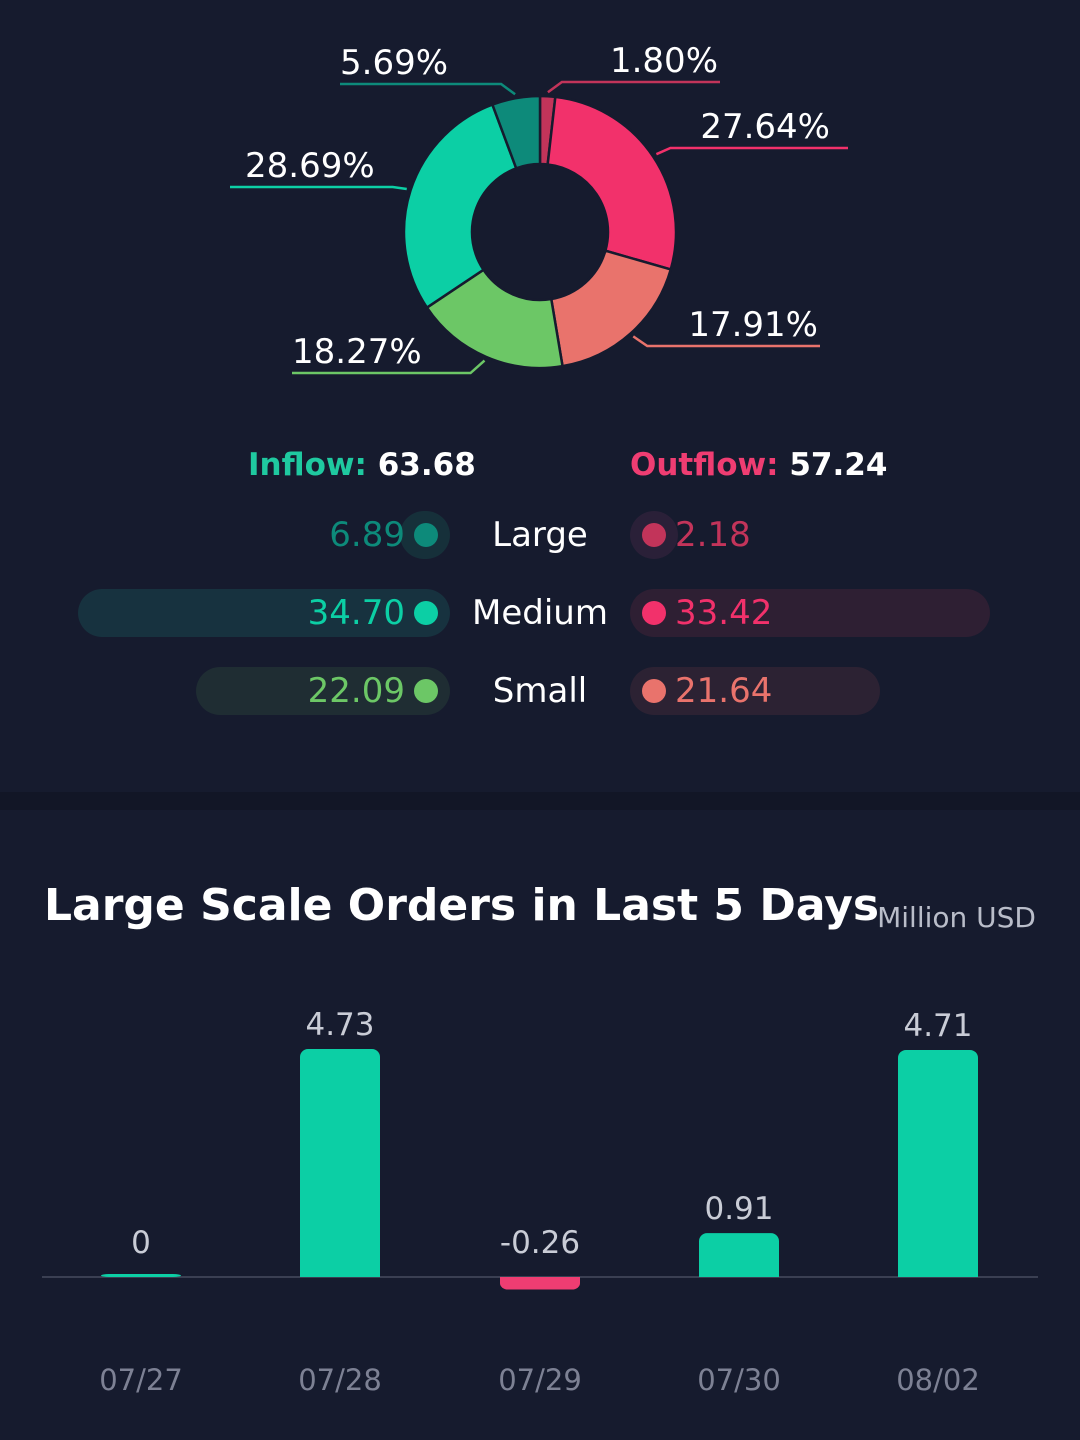 This screenshot has height=1440, width=1080. What do you see at coordinates (810, 613) in the screenshot?
I see `medium-outflow-bar` at bounding box center [810, 613].